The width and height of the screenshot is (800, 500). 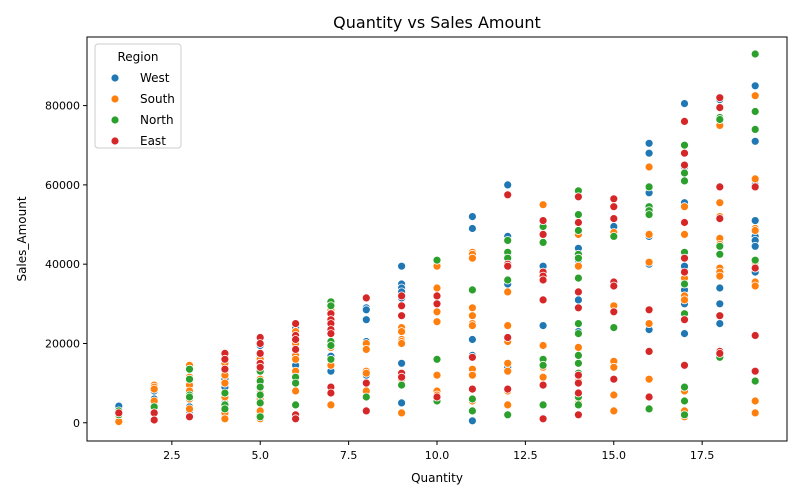 I want to click on legend-marker-east, so click(x=115, y=141).